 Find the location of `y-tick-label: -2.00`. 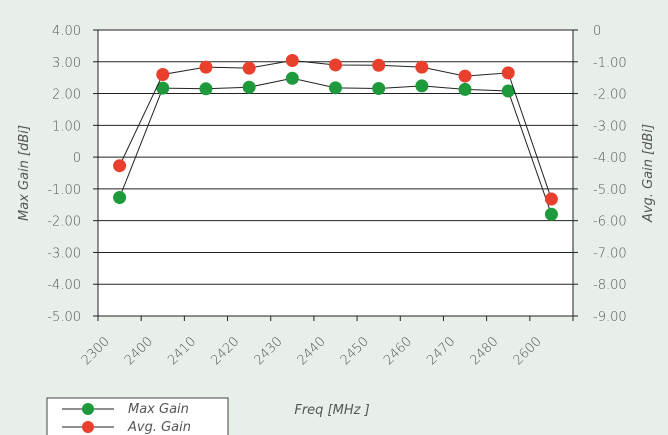

y-tick-label: -2.00 is located at coordinates (64, 222).